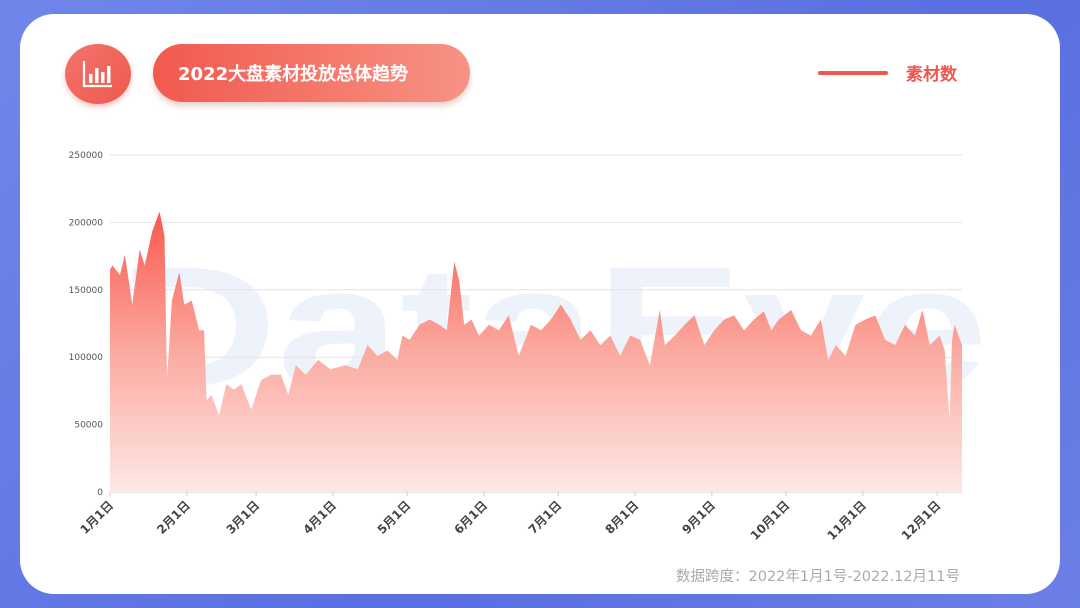 The height and width of the screenshot is (608, 1080). Describe the element at coordinates (931, 75) in the screenshot. I see `legend-label: 素材数` at that location.